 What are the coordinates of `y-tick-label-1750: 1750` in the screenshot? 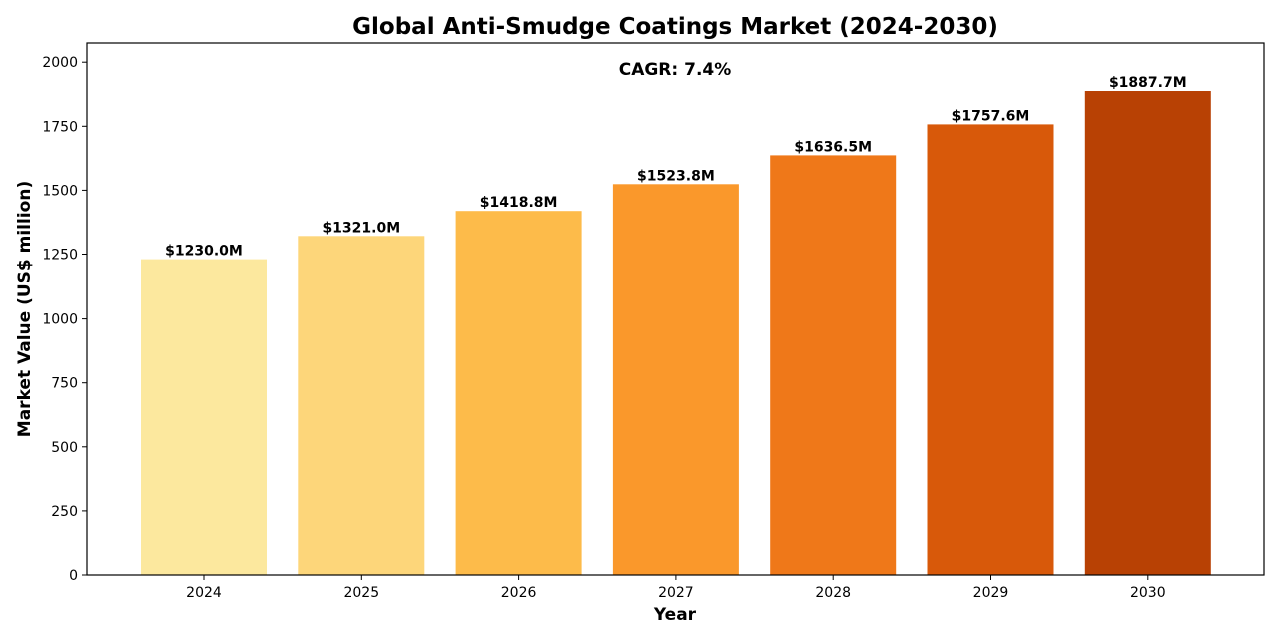 It's located at (60, 127).